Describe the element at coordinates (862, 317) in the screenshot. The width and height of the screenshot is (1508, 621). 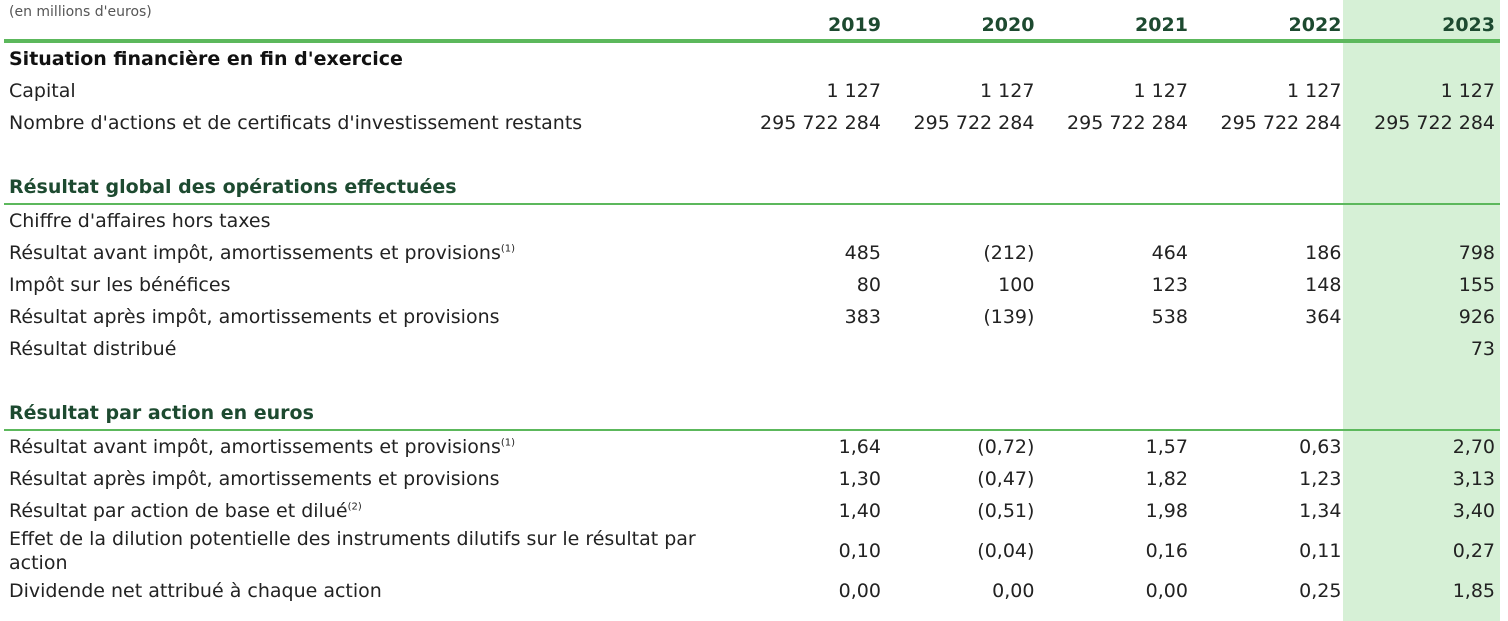
I see `value-cell: 383` at that location.